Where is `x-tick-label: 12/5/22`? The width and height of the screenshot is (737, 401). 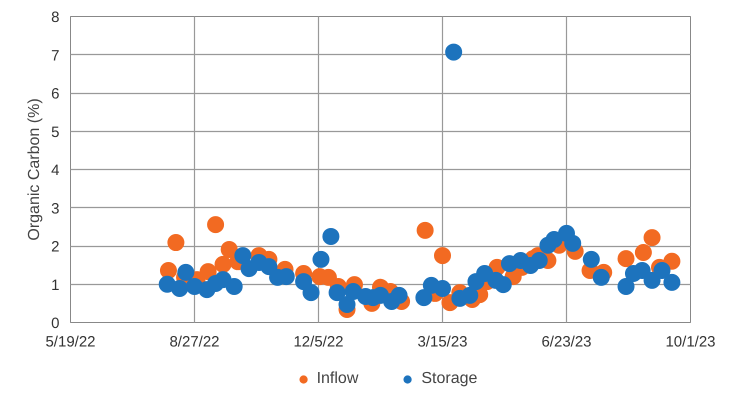
x-tick-label: 12/5/22 is located at coordinates (318, 342).